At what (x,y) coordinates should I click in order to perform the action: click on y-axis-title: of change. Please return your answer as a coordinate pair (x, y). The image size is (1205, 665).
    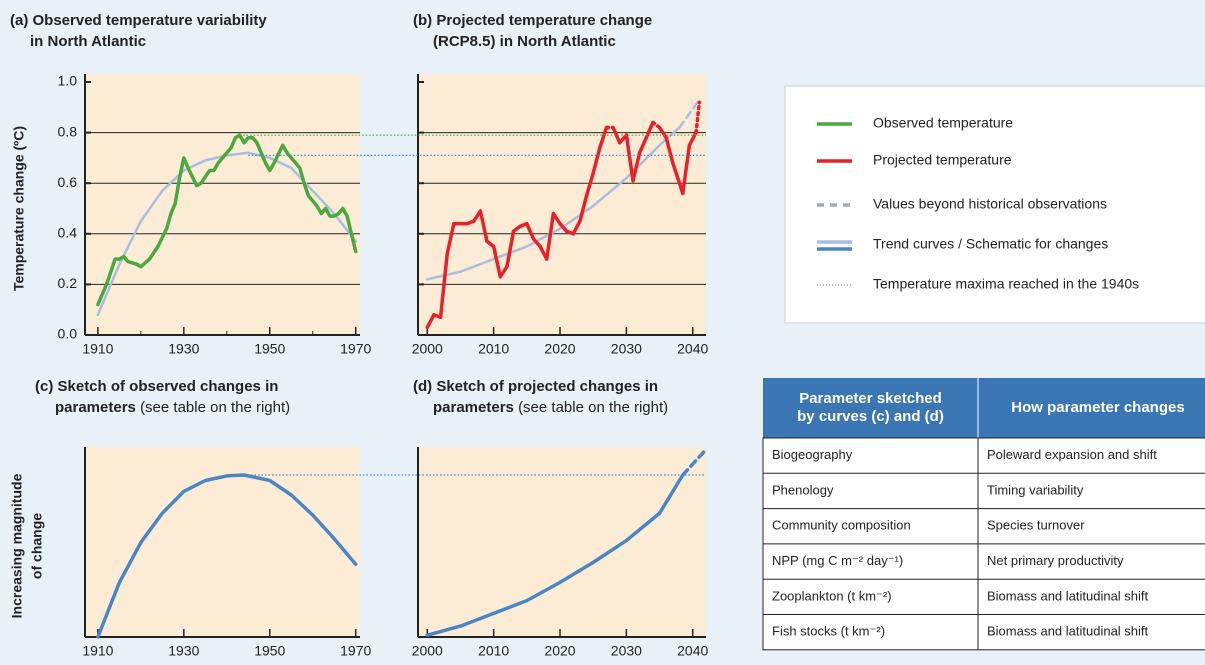
    Looking at the image, I should click on (37, 546).